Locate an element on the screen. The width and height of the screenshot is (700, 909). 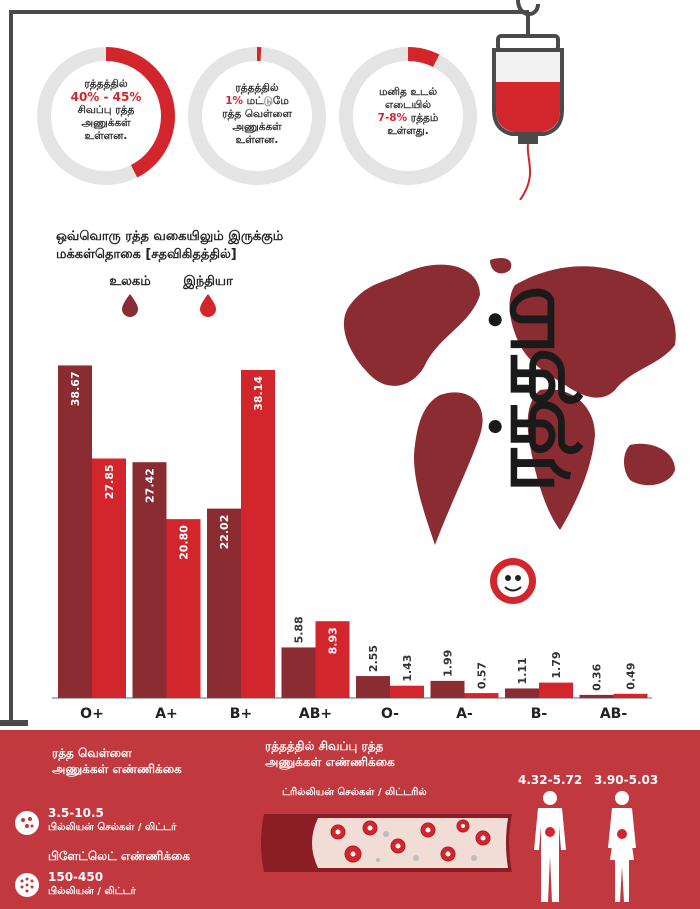
category-tick-label: A- is located at coordinates (464, 714).